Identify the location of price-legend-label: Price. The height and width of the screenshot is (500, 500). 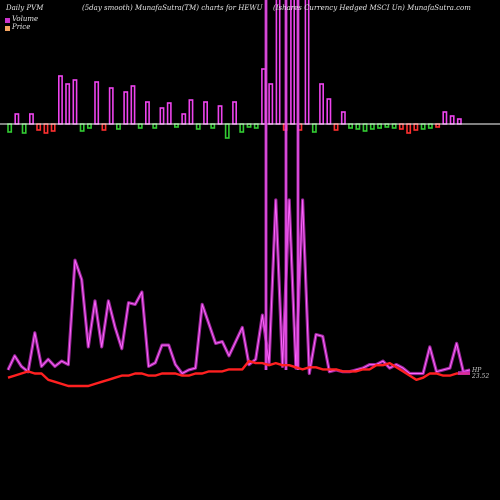
(21, 27).